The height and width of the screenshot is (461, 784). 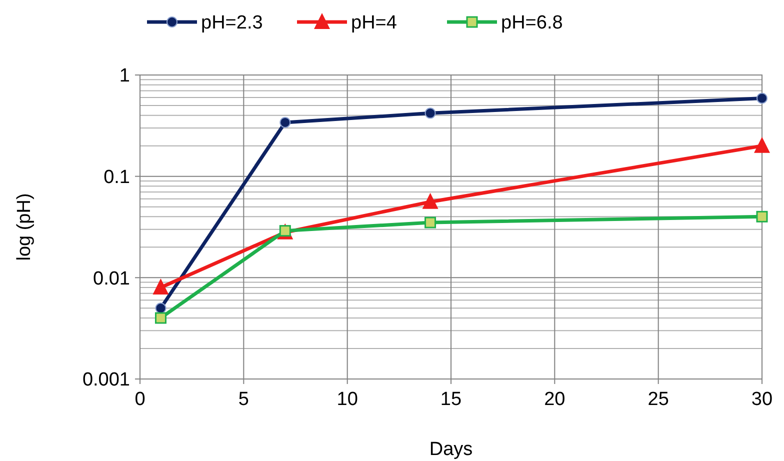 What do you see at coordinates (24, 227) in the screenshot?
I see `y-axis-title: log (pH)` at bounding box center [24, 227].